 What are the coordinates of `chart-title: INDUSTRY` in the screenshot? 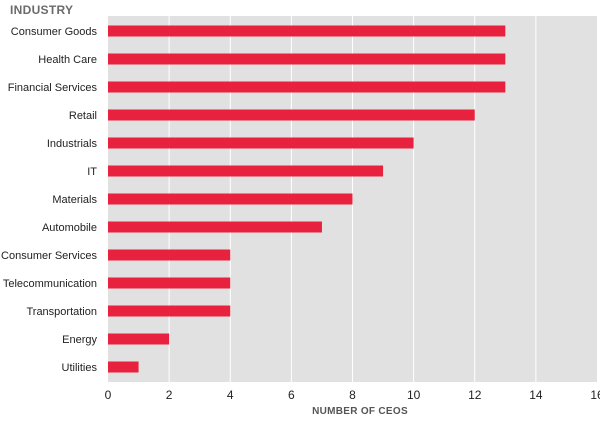 It's located at (41, 10).